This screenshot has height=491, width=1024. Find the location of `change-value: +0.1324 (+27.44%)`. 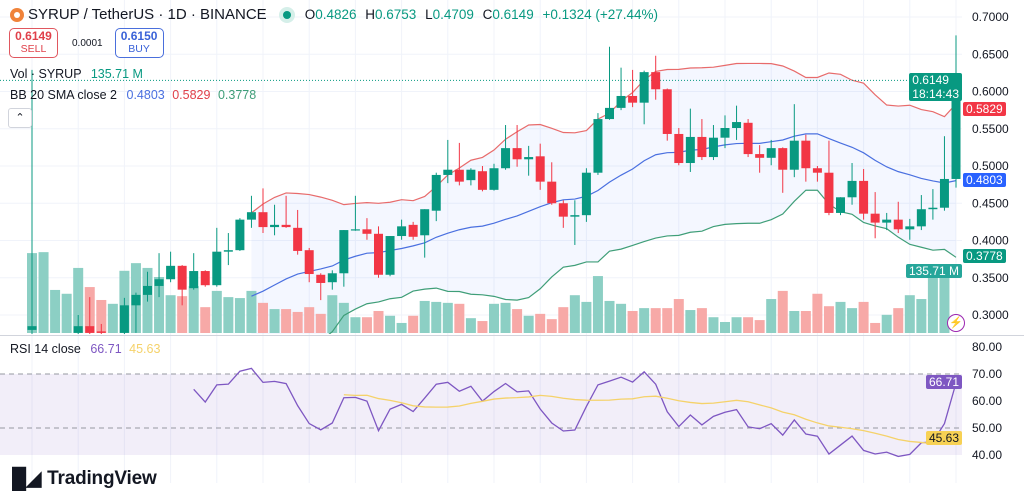

change-value: +0.1324 (+27.44%) is located at coordinates (600, 14).